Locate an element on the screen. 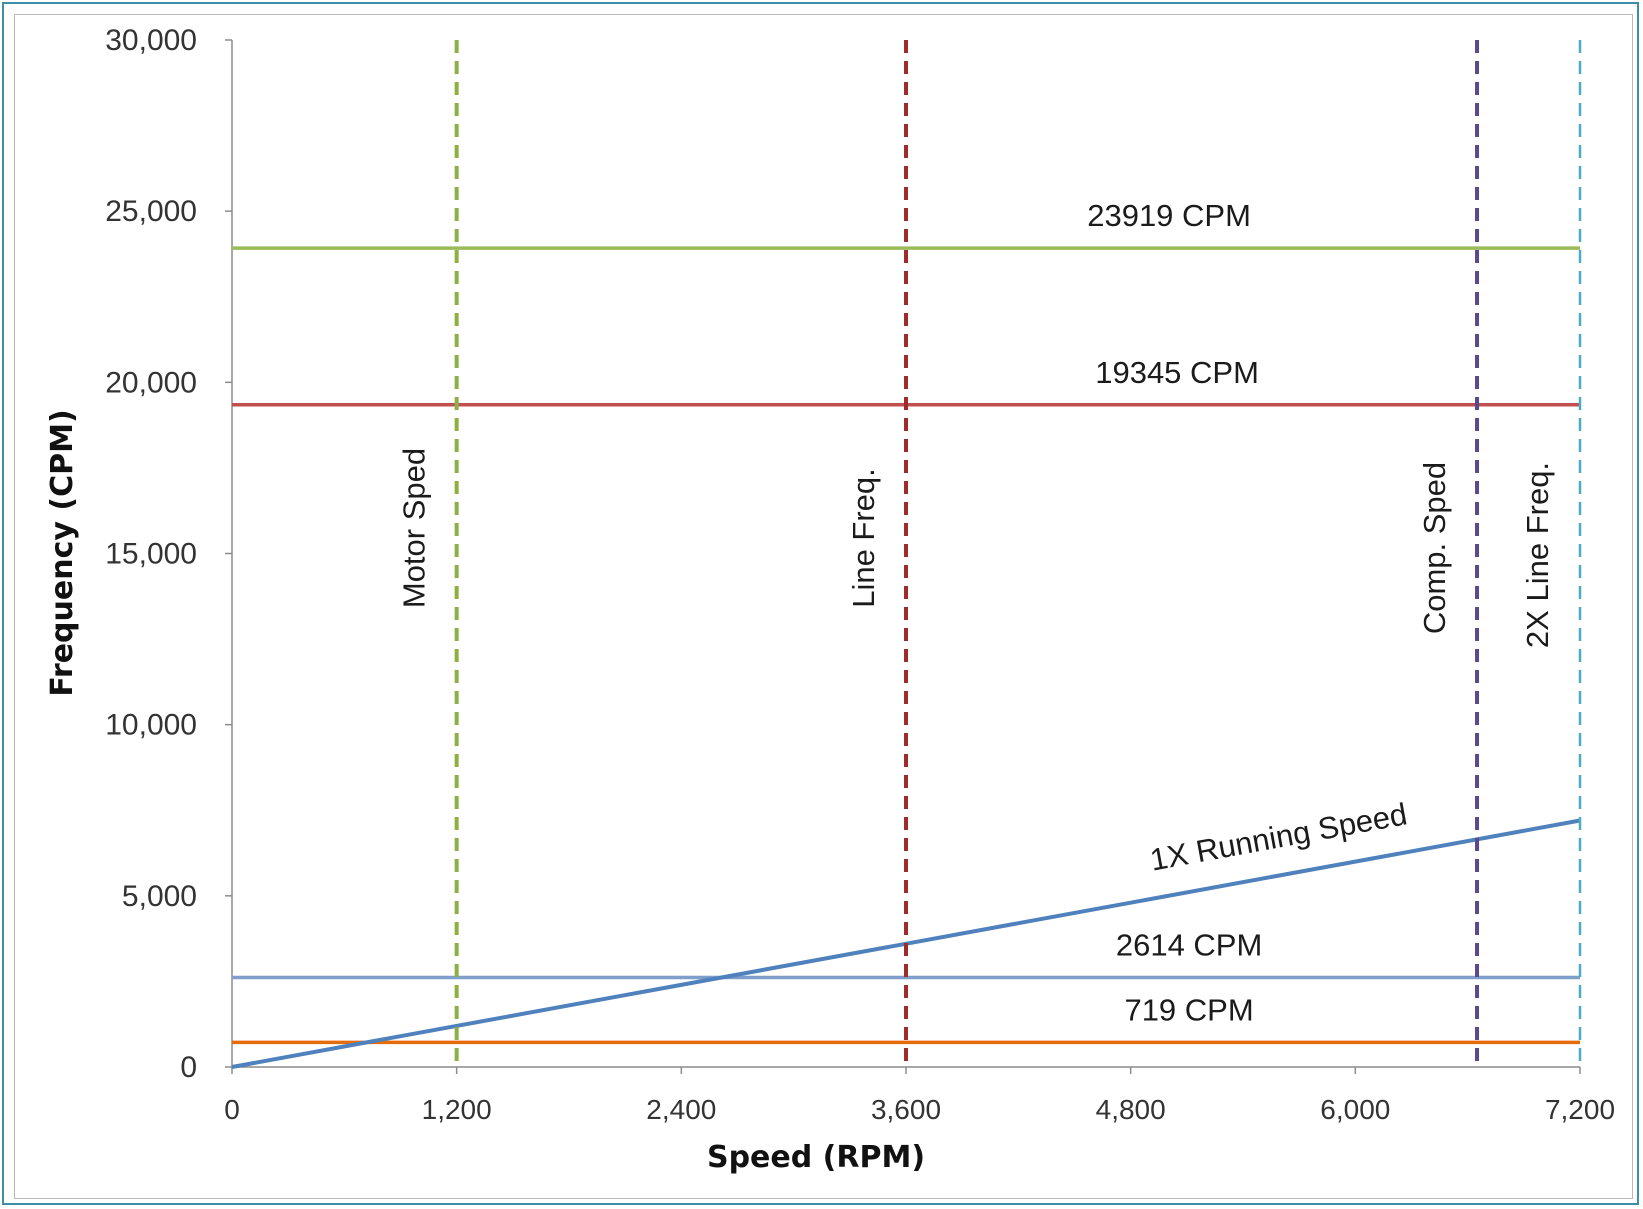 Image resolution: width=1643 pixels, height=1209 pixels. x-tick-label: 7,200 is located at coordinates (1580, 1109).